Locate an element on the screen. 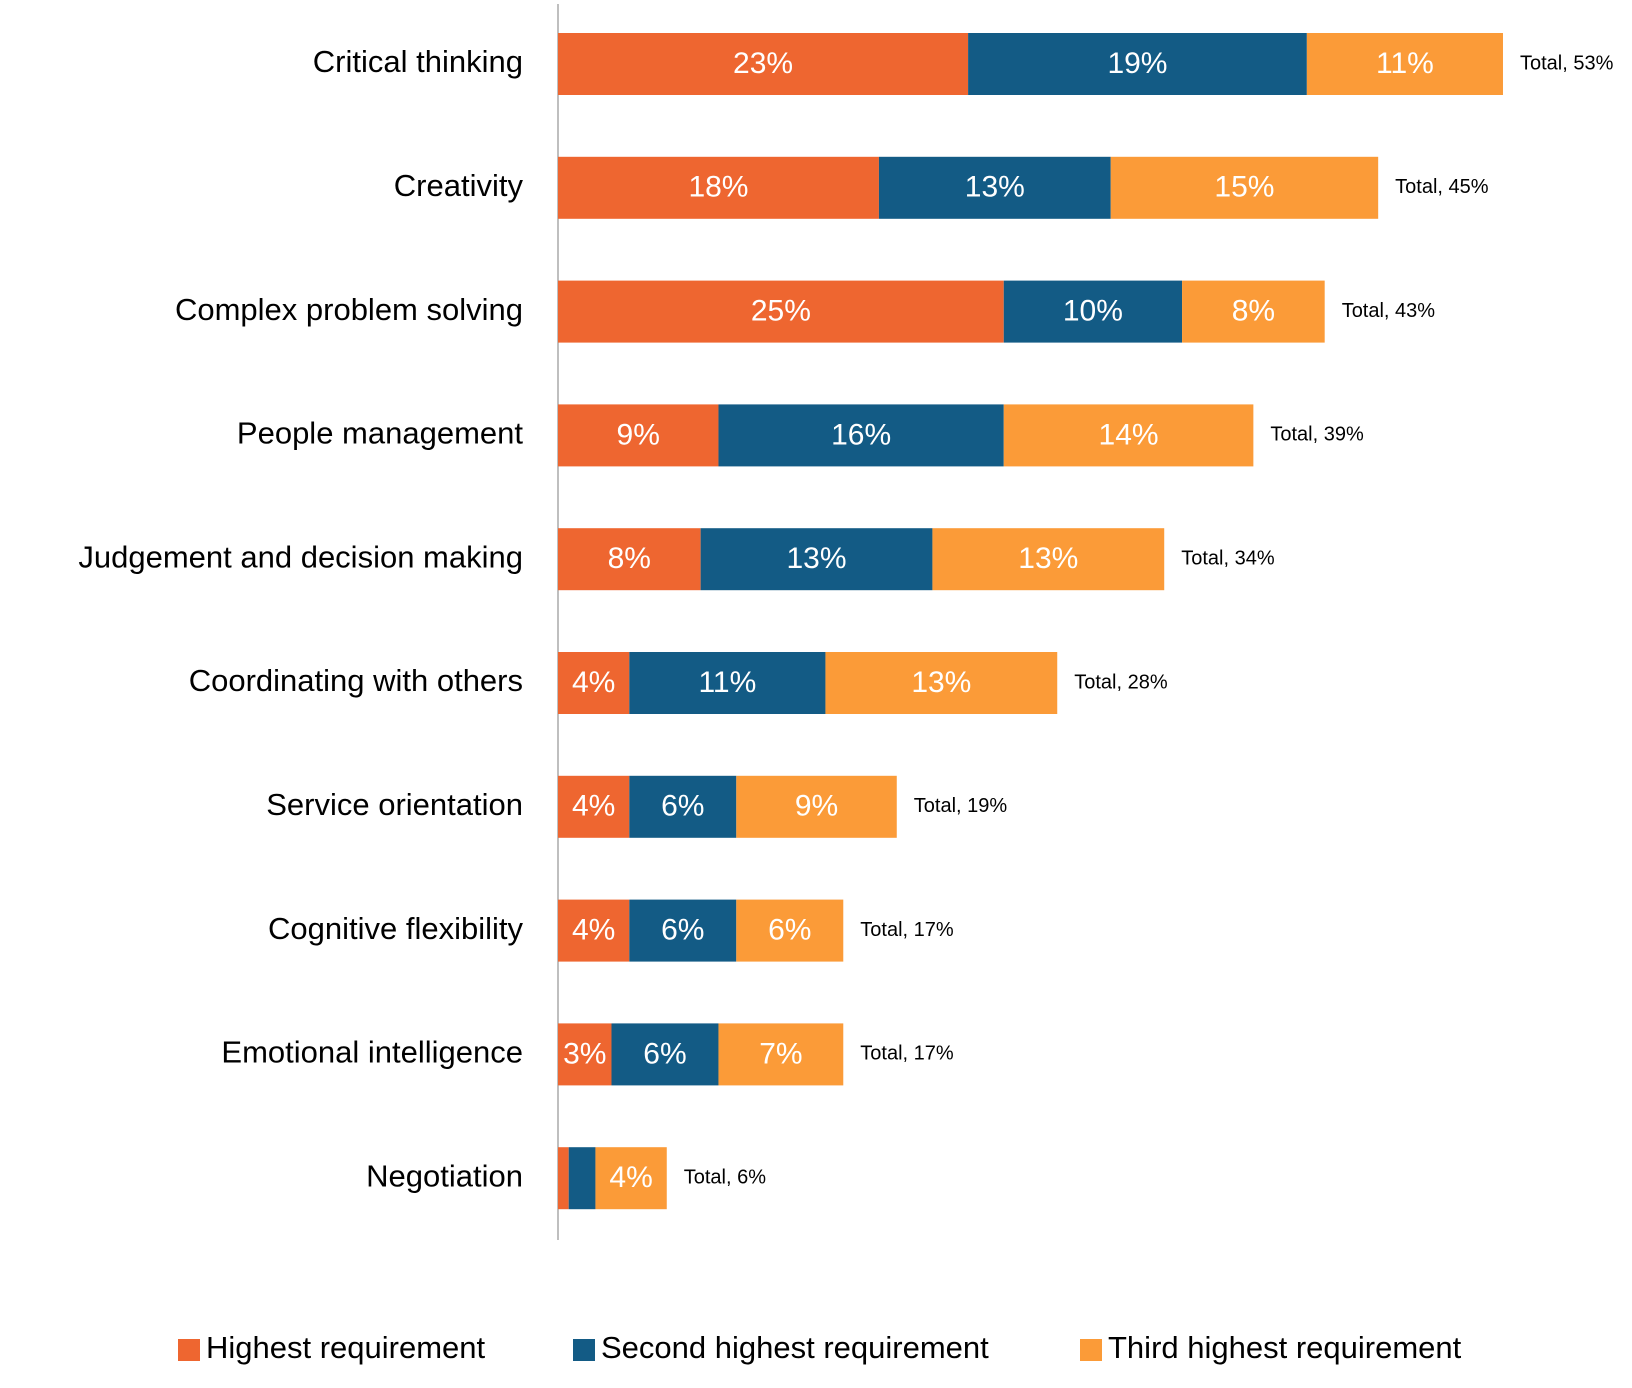  total-label: Total, 53% is located at coordinates (1567, 63).